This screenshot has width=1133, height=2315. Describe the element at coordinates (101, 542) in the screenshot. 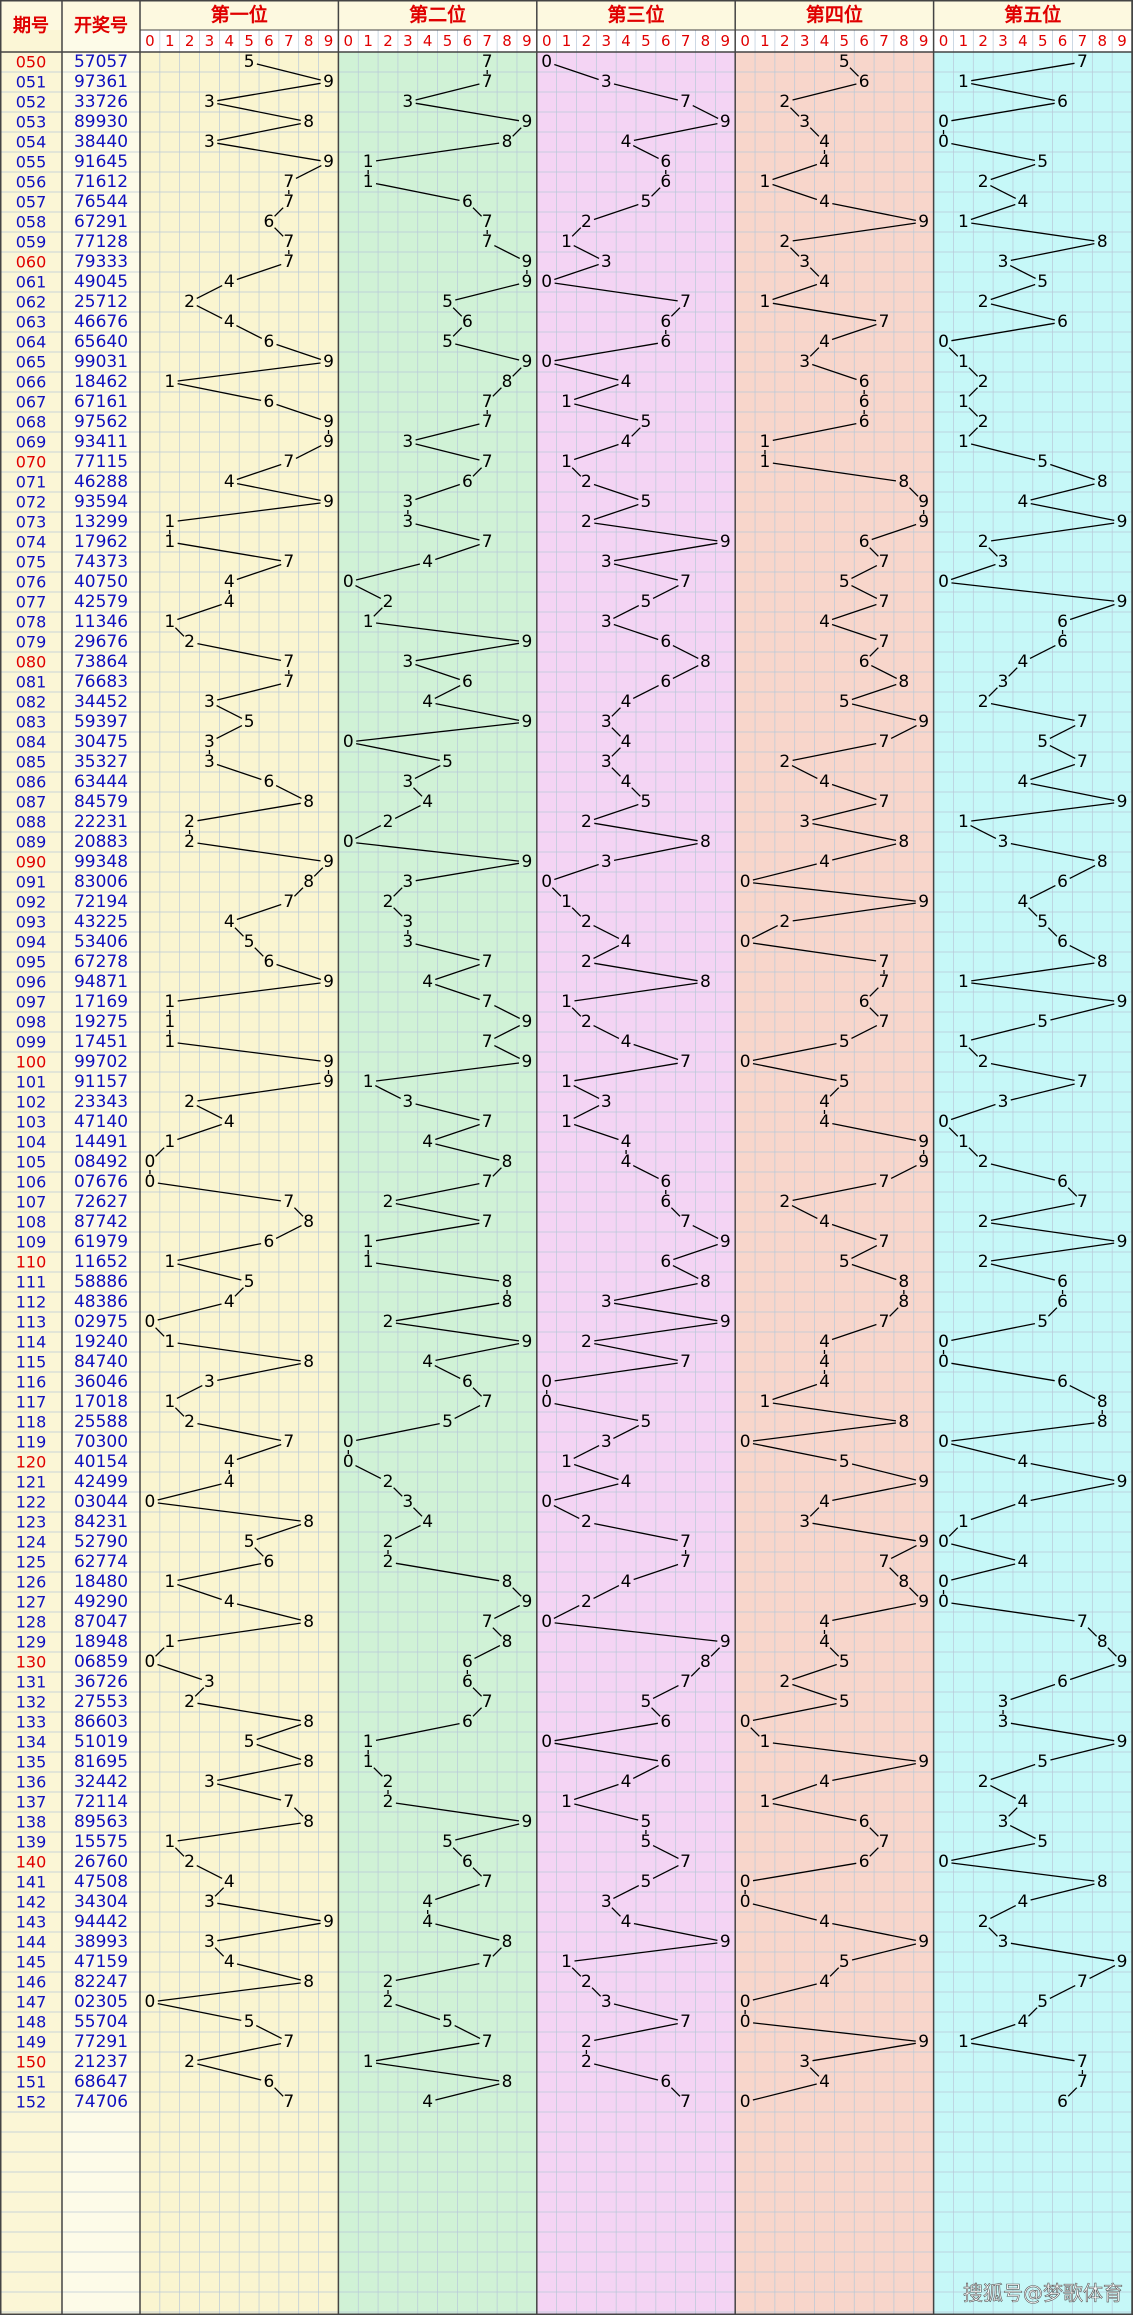

I see `draw-number: 17962` at that location.